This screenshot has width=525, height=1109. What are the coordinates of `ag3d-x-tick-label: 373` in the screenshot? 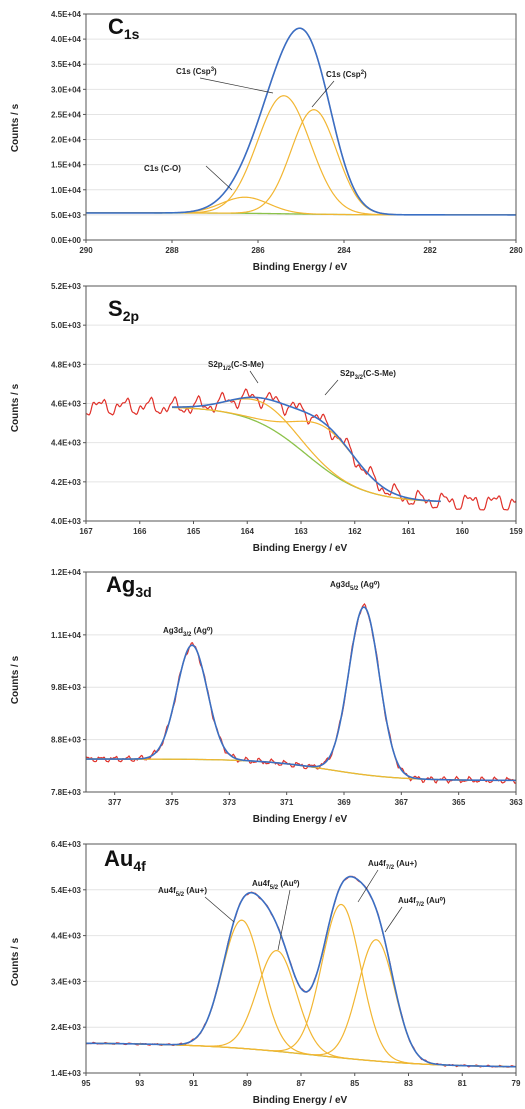 It's located at (230, 802).